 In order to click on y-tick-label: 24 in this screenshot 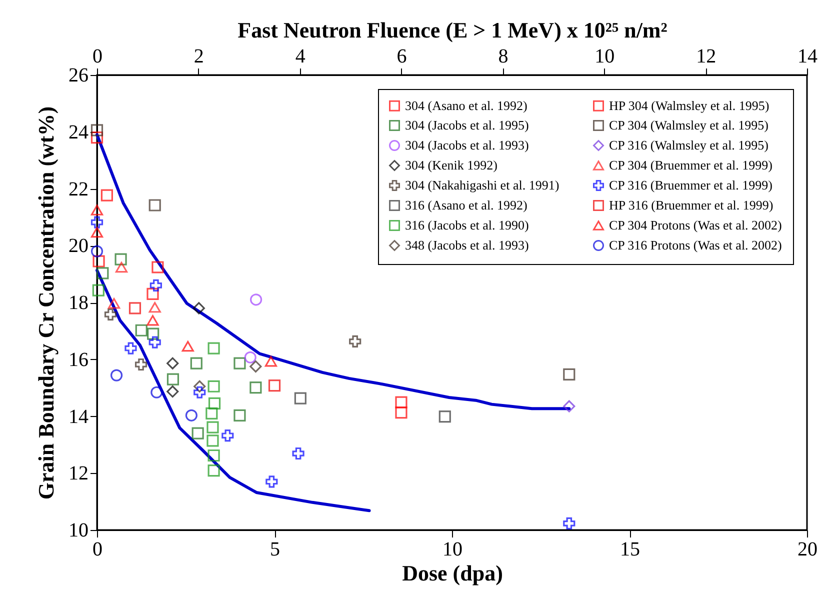, I will do `click(78, 132)`.